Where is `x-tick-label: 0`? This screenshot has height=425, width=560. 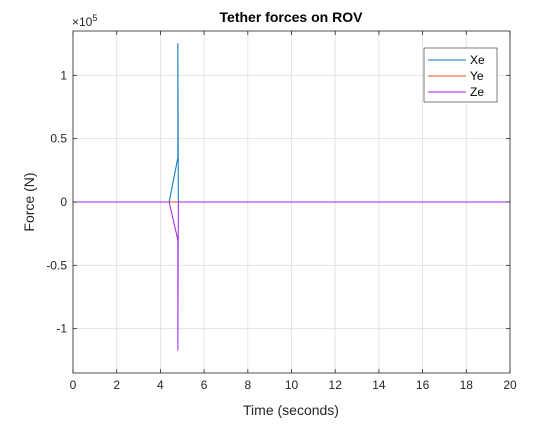 x-tick-label: 0 is located at coordinates (73, 385).